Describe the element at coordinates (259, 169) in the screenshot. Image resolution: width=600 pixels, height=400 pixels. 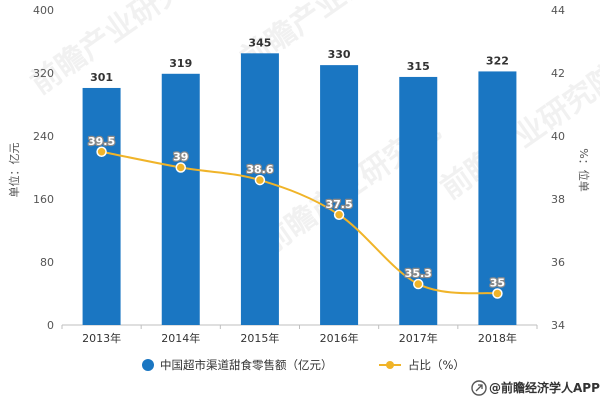
I see `line-value-label: 38.6` at that location.